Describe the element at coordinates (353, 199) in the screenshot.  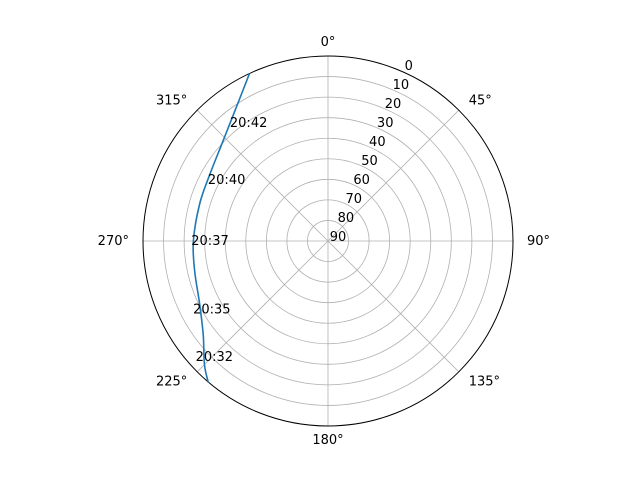
I see `radial-tick-label: 70` at that location.